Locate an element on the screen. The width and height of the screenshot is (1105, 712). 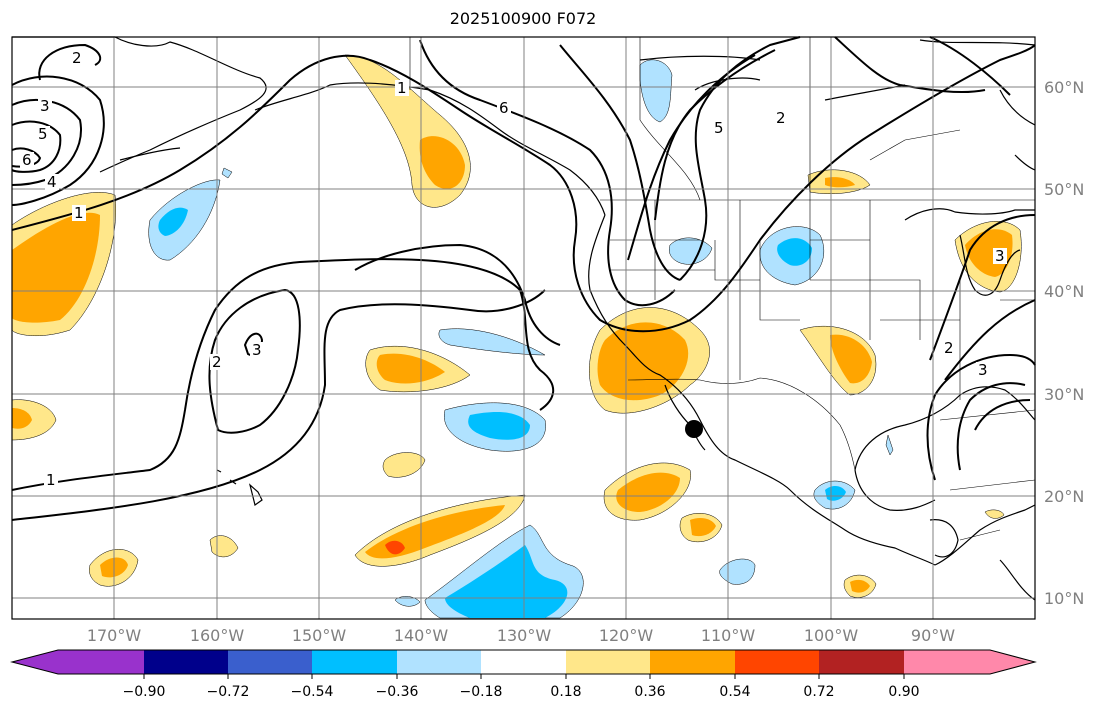
lon-label: 110°W is located at coordinates (728, 635).